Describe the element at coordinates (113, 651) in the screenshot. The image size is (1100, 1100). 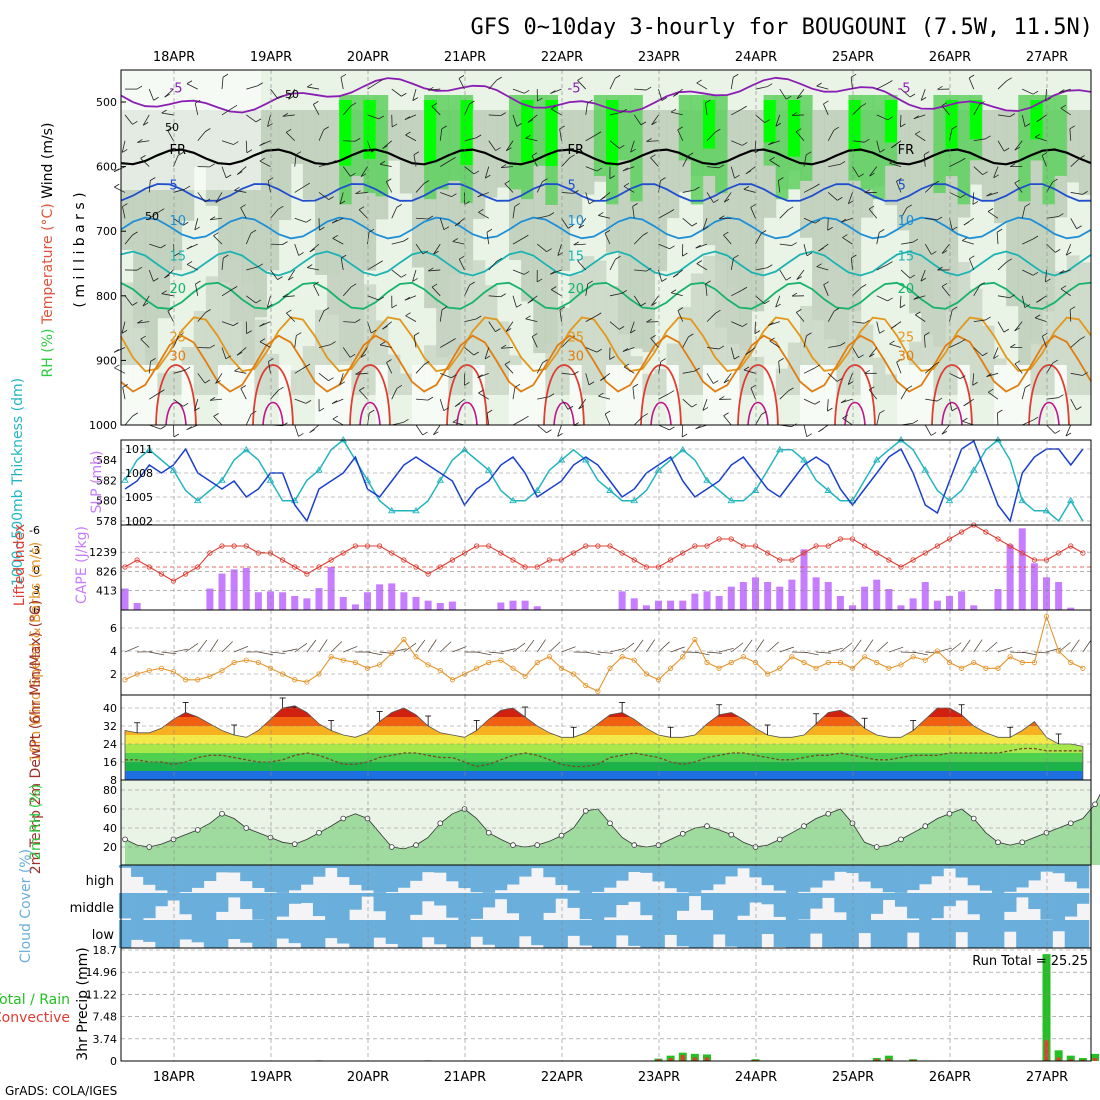
I see `wind-tick: 4` at that location.